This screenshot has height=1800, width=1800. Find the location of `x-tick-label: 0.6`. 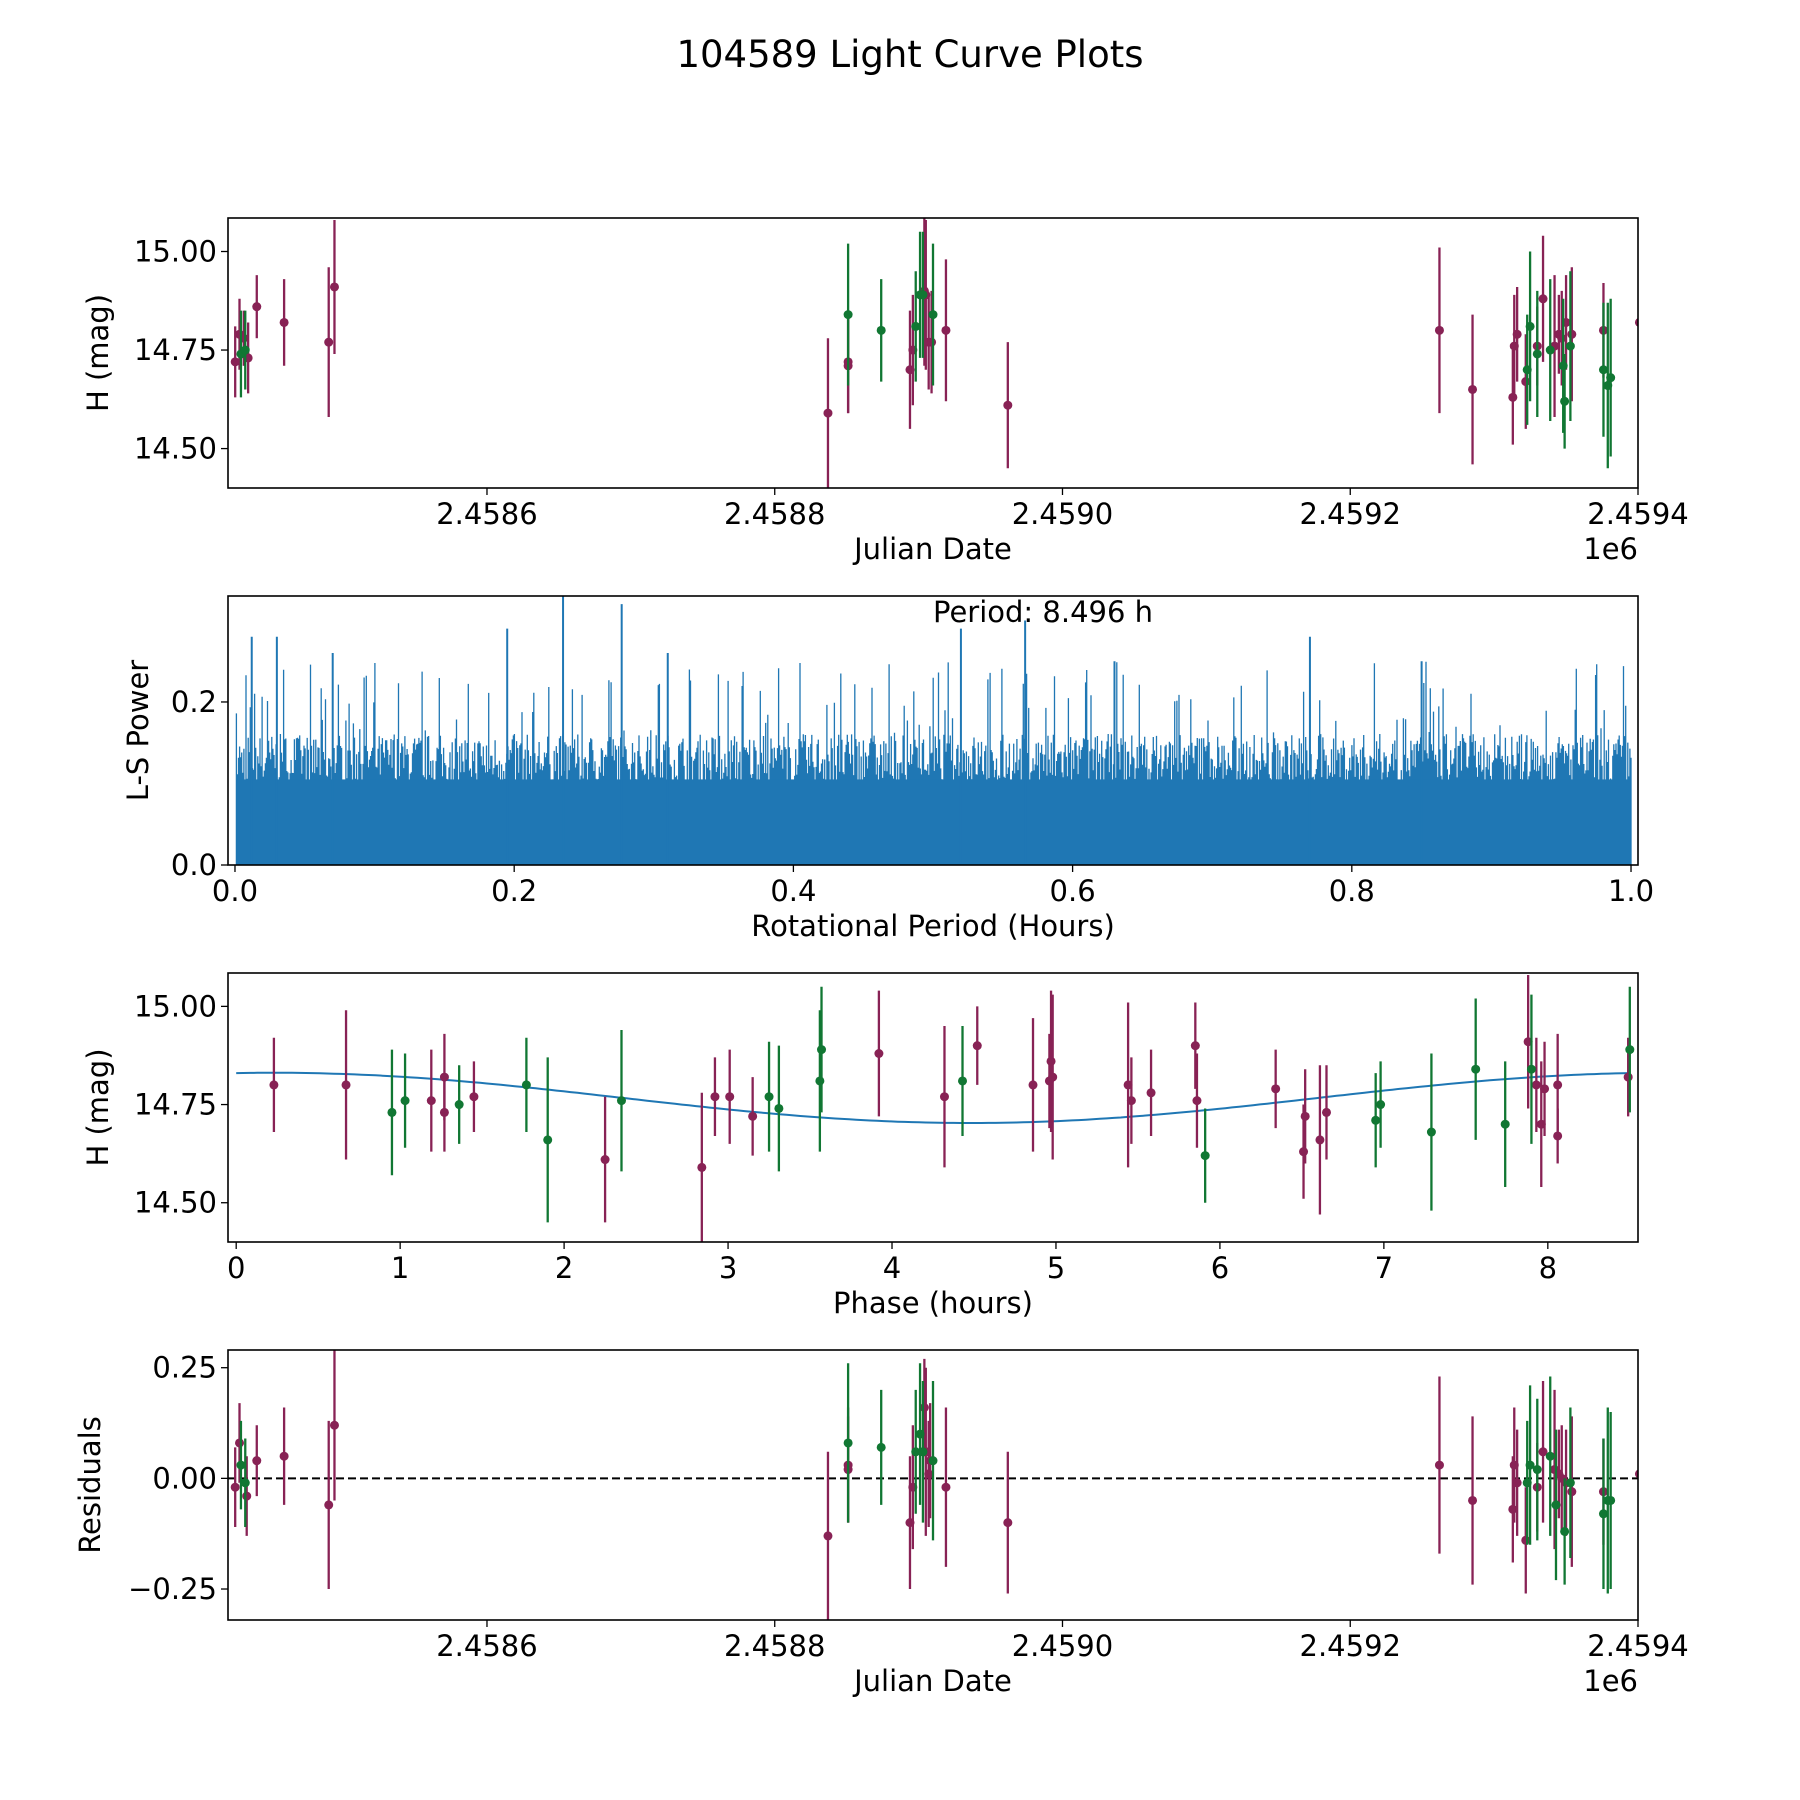

x-tick-label: 0.6 is located at coordinates (1073, 891).